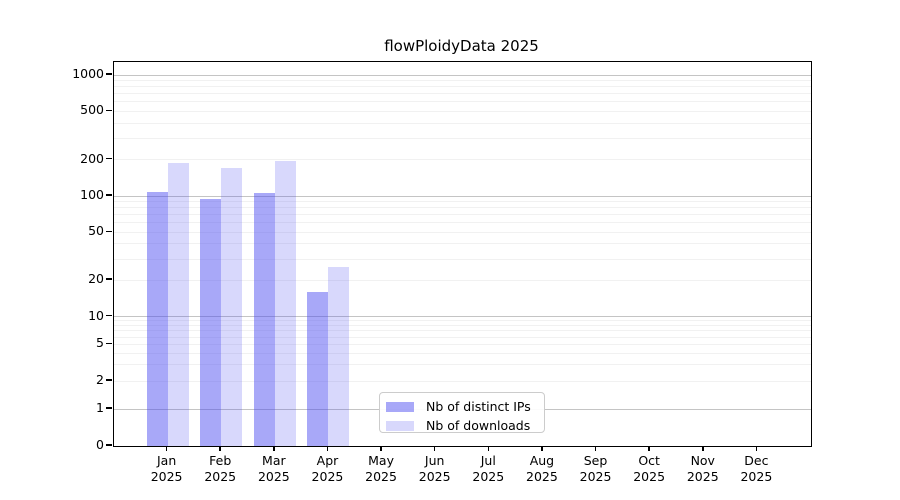 Image resolution: width=900 pixels, height=500 pixels. What do you see at coordinates (274, 460) in the screenshot?
I see `x-tick-month: Mar` at bounding box center [274, 460].